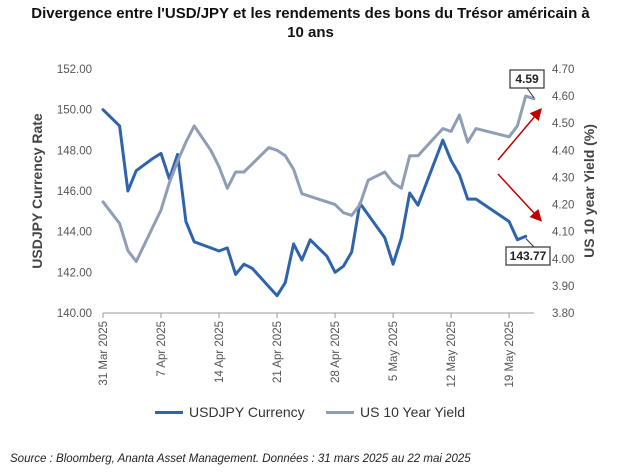 Image resolution: width=621 pixels, height=475 pixels. What do you see at coordinates (74, 151) in the screenshot?
I see `y-left-tick-label: 148.00` at bounding box center [74, 151].